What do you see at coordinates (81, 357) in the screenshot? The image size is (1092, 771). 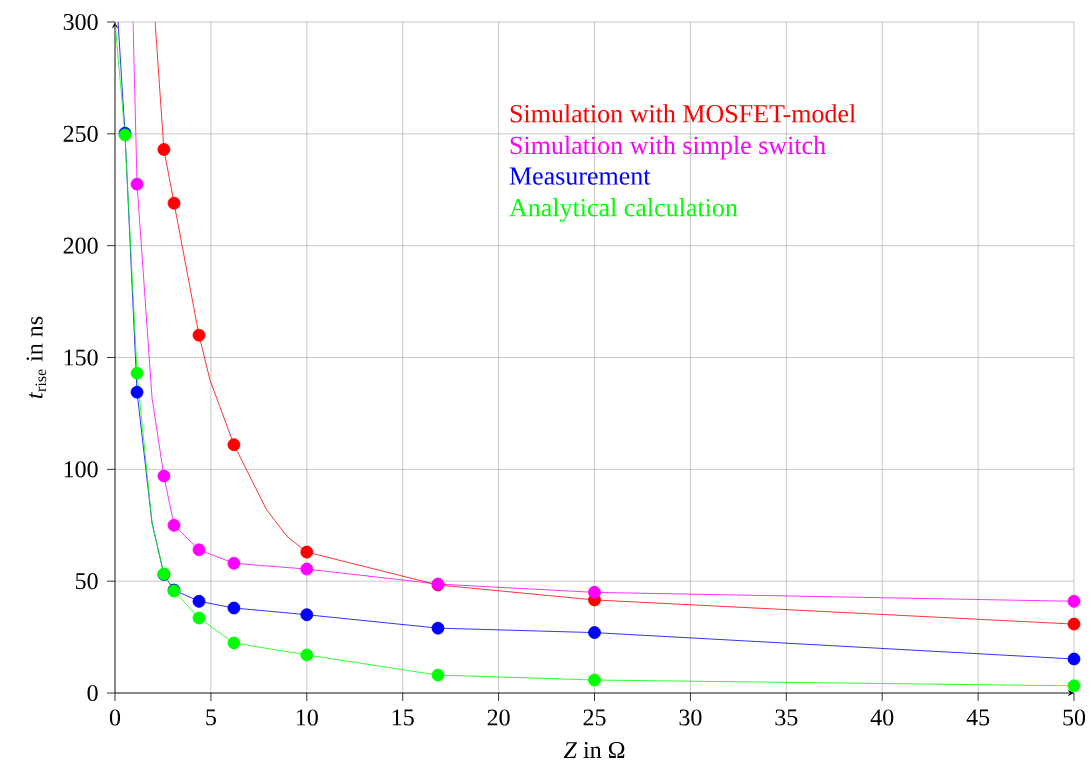 I see `y-tick-label: 150` at bounding box center [81, 357].